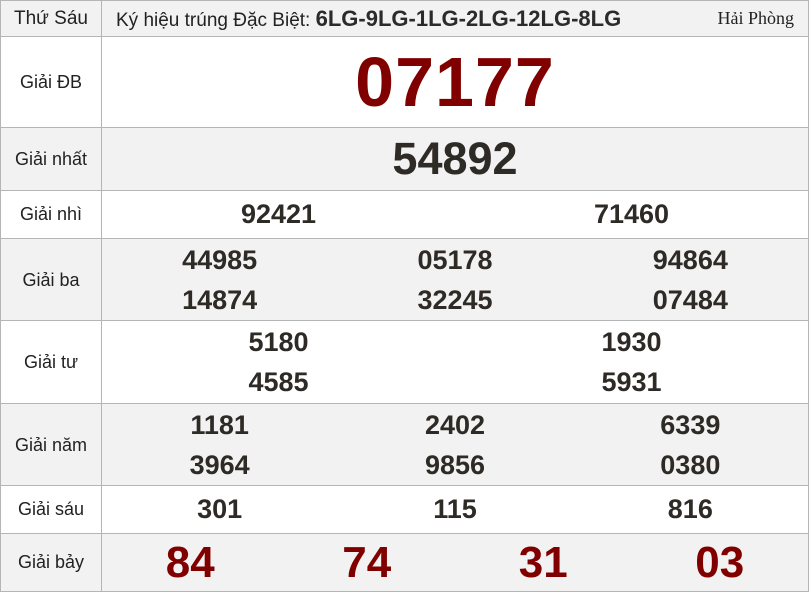 This screenshot has width=812, height=592. What do you see at coordinates (404, 509) in the screenshot?
I see `prize-row-sau: Giải sáu 301 115 816` at bounding box center [404, 509].